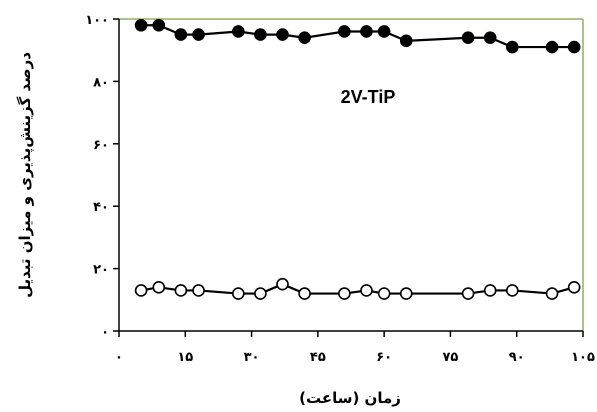  I want to click on x-tick-label: ٠, so click(119, 357).